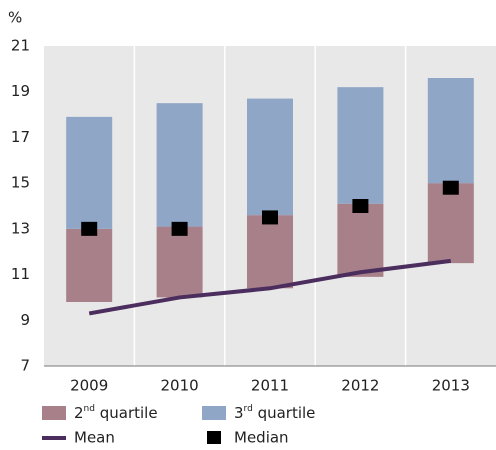 Image resolution: width=496 pixels, height=450 pixels. What do you see at coordinates (451, 386) in the screenshot?
I see `x-tick-label: 2013` at bounding box center [451, 386].